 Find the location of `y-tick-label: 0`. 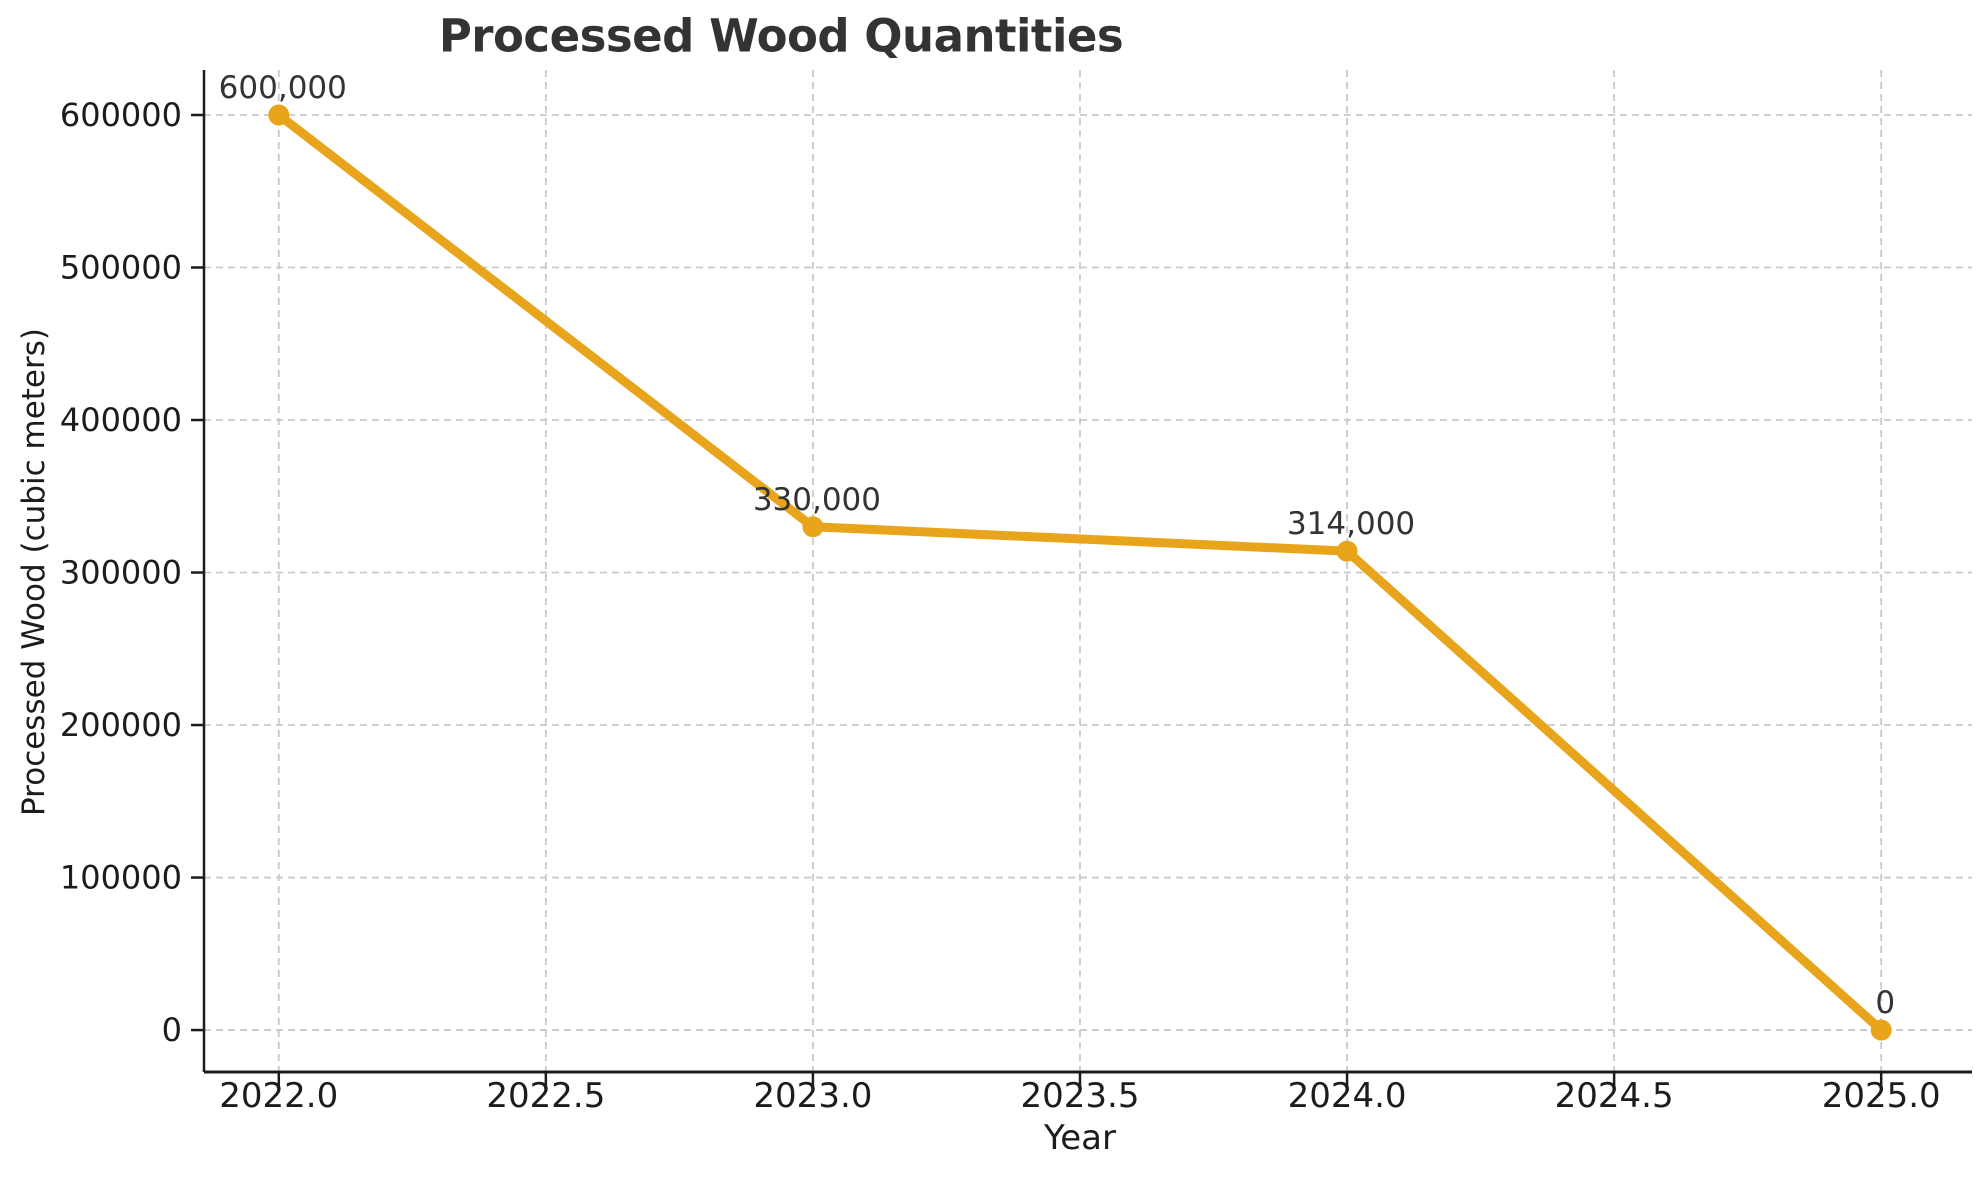

y-tick-label: 0 is located at coordinates (172, 1030).